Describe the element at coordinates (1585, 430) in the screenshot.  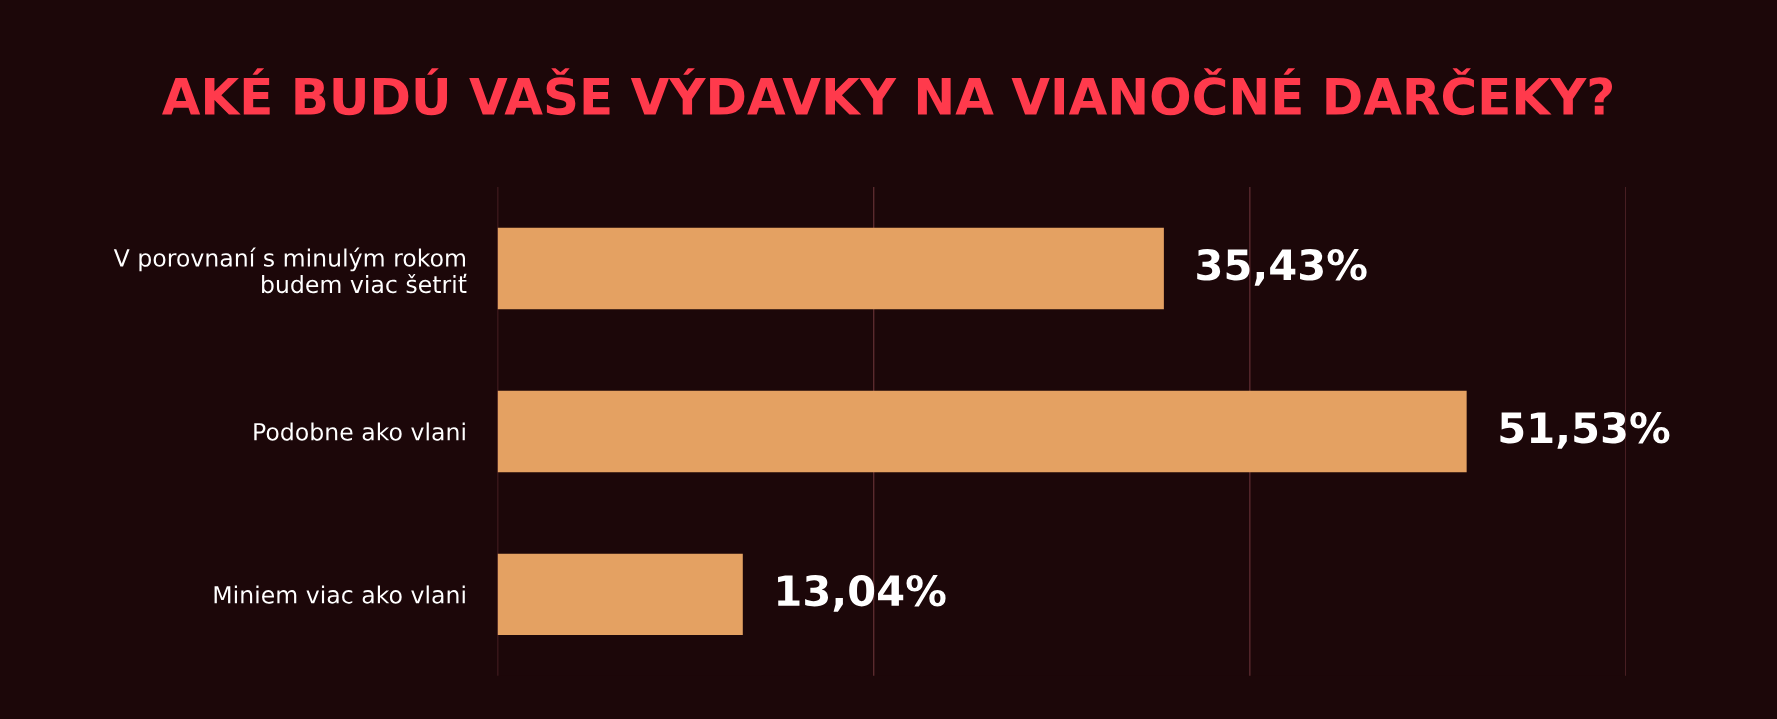
I see `data-label: 51,53%` at that location.